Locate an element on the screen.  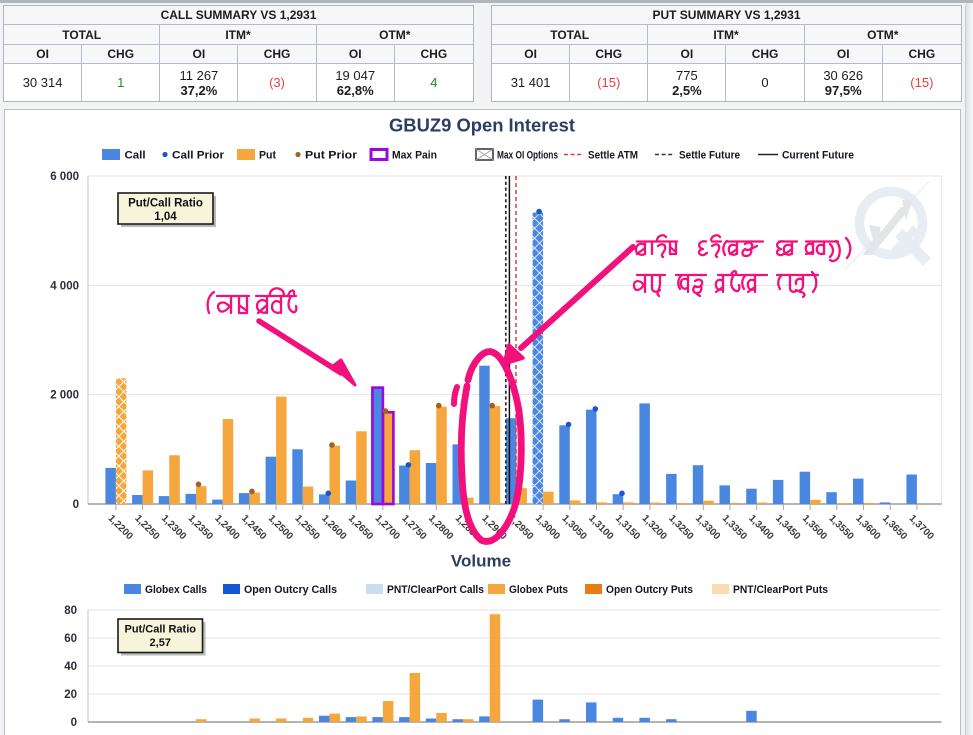
svg-text: 1,3500 is located at coordinates (814, 527).